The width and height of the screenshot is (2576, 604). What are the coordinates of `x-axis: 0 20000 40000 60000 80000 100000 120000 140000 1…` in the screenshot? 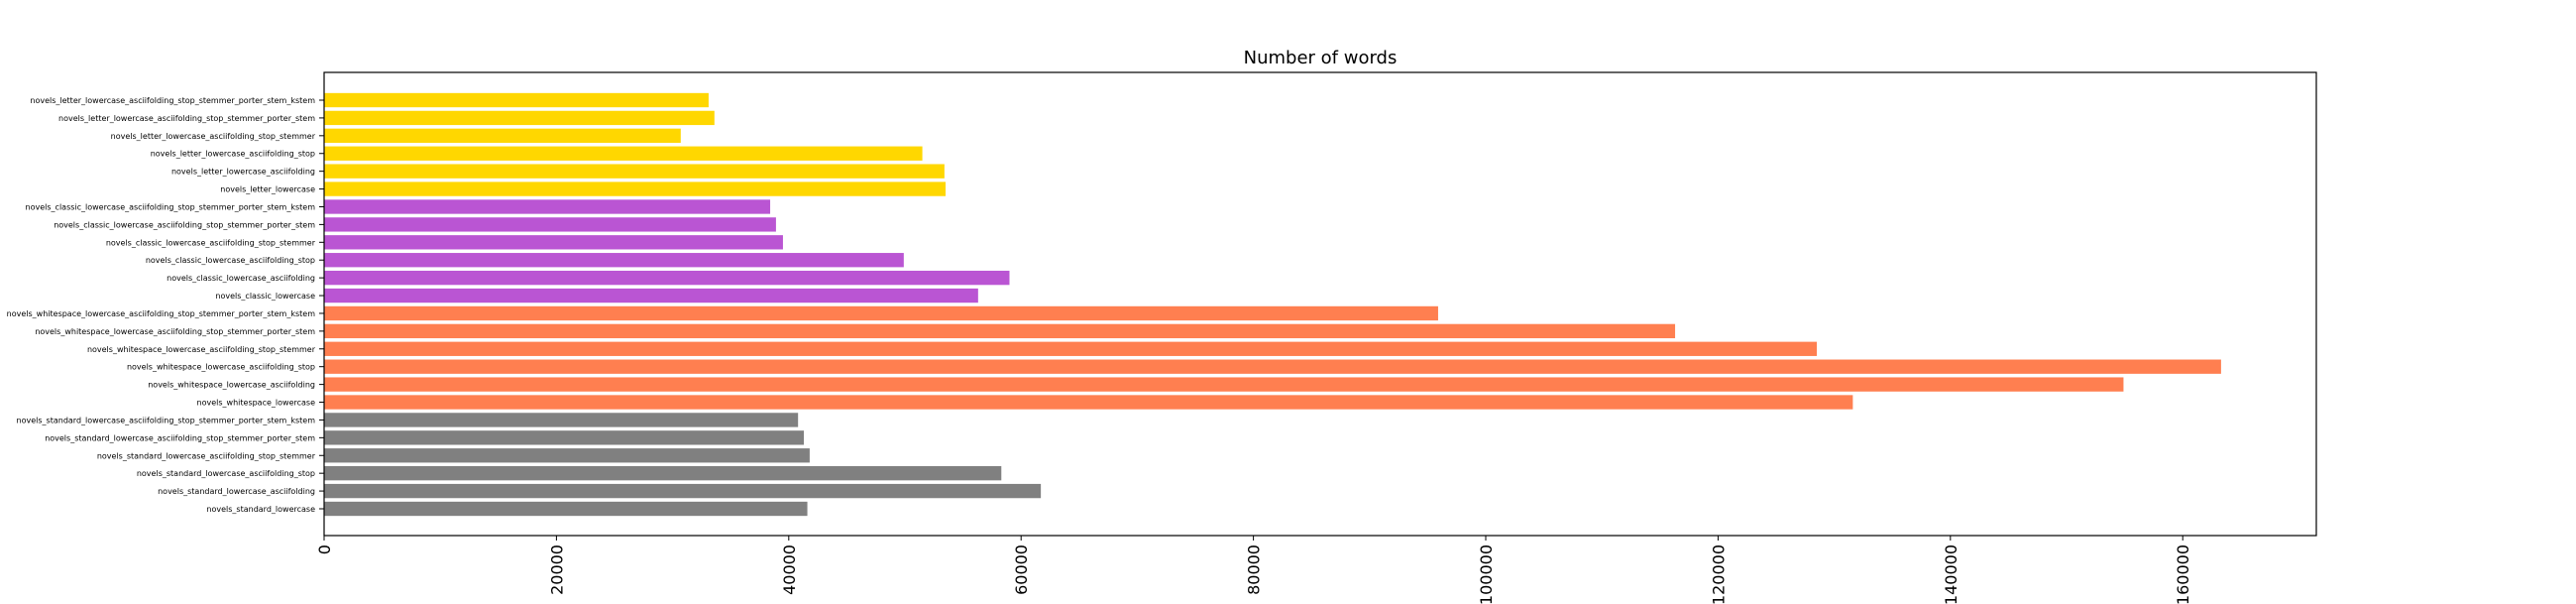 It's located at (1253, 570).